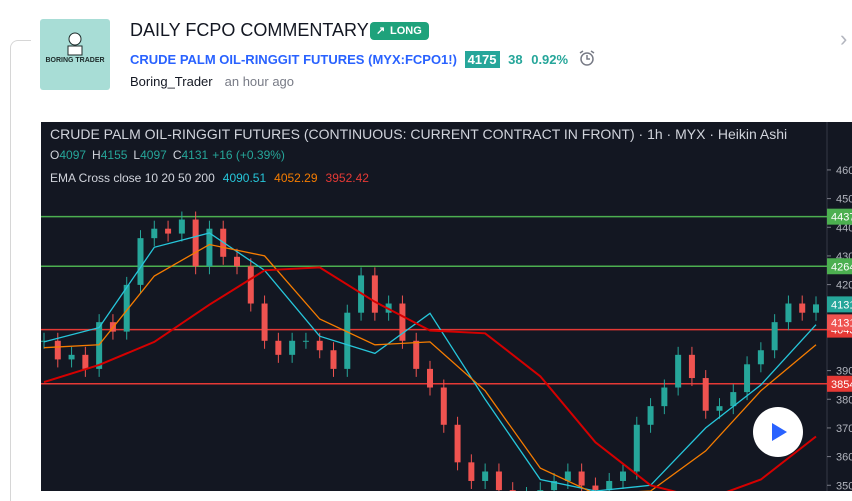  What do you see at coordinates (96, 155) in the screenshot?
I see `ohlc-key: H` at bounding box center [96, 155].